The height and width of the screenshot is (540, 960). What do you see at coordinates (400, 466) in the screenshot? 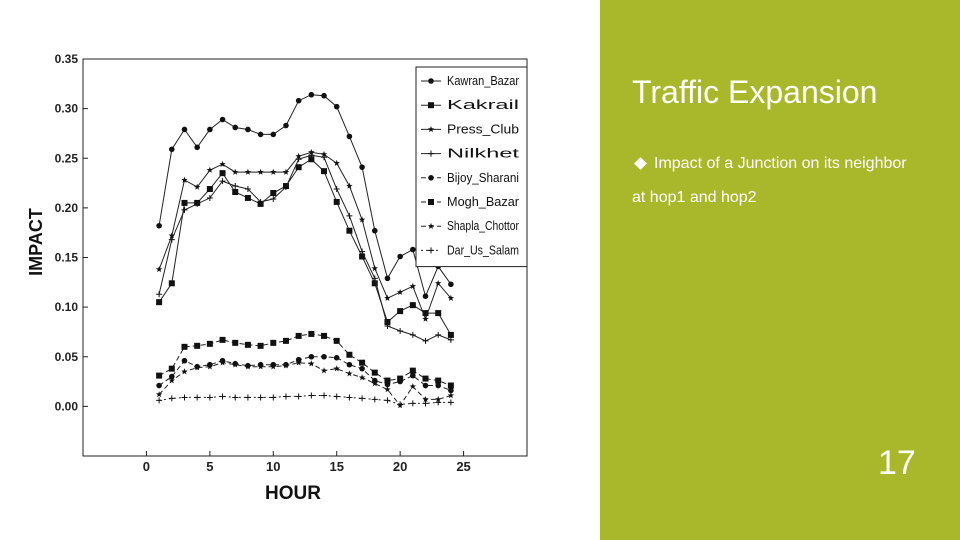
I see `x-tick-label: 20` at bounding box center [400, 466].